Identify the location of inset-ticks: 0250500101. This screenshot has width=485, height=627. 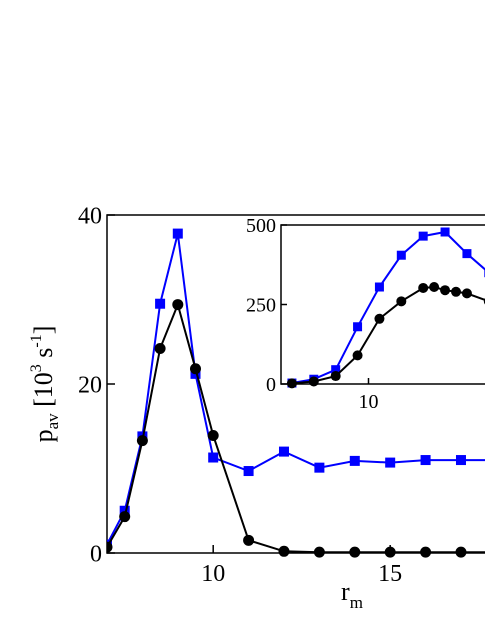
(312, 314).